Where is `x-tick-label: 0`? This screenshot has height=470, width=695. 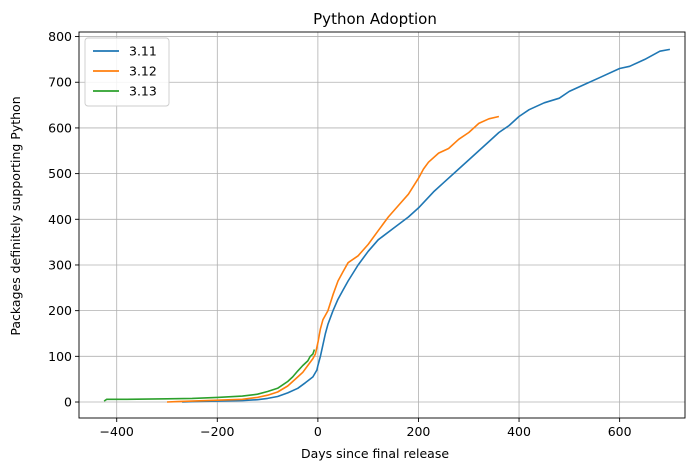
x-tick-label: 0 is located at coordinates (318, 431).